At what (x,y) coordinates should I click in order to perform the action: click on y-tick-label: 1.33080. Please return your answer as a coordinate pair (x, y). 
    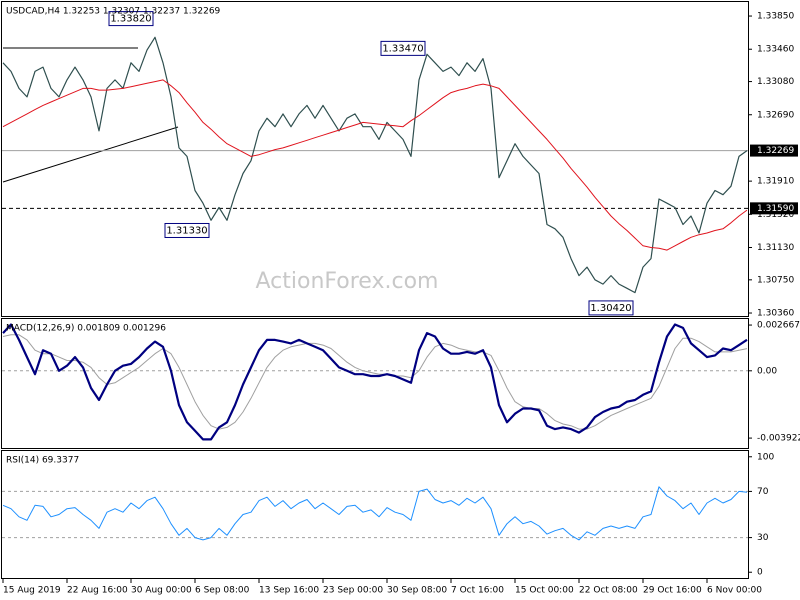
    Looking at the image, I should click on (775, 82).